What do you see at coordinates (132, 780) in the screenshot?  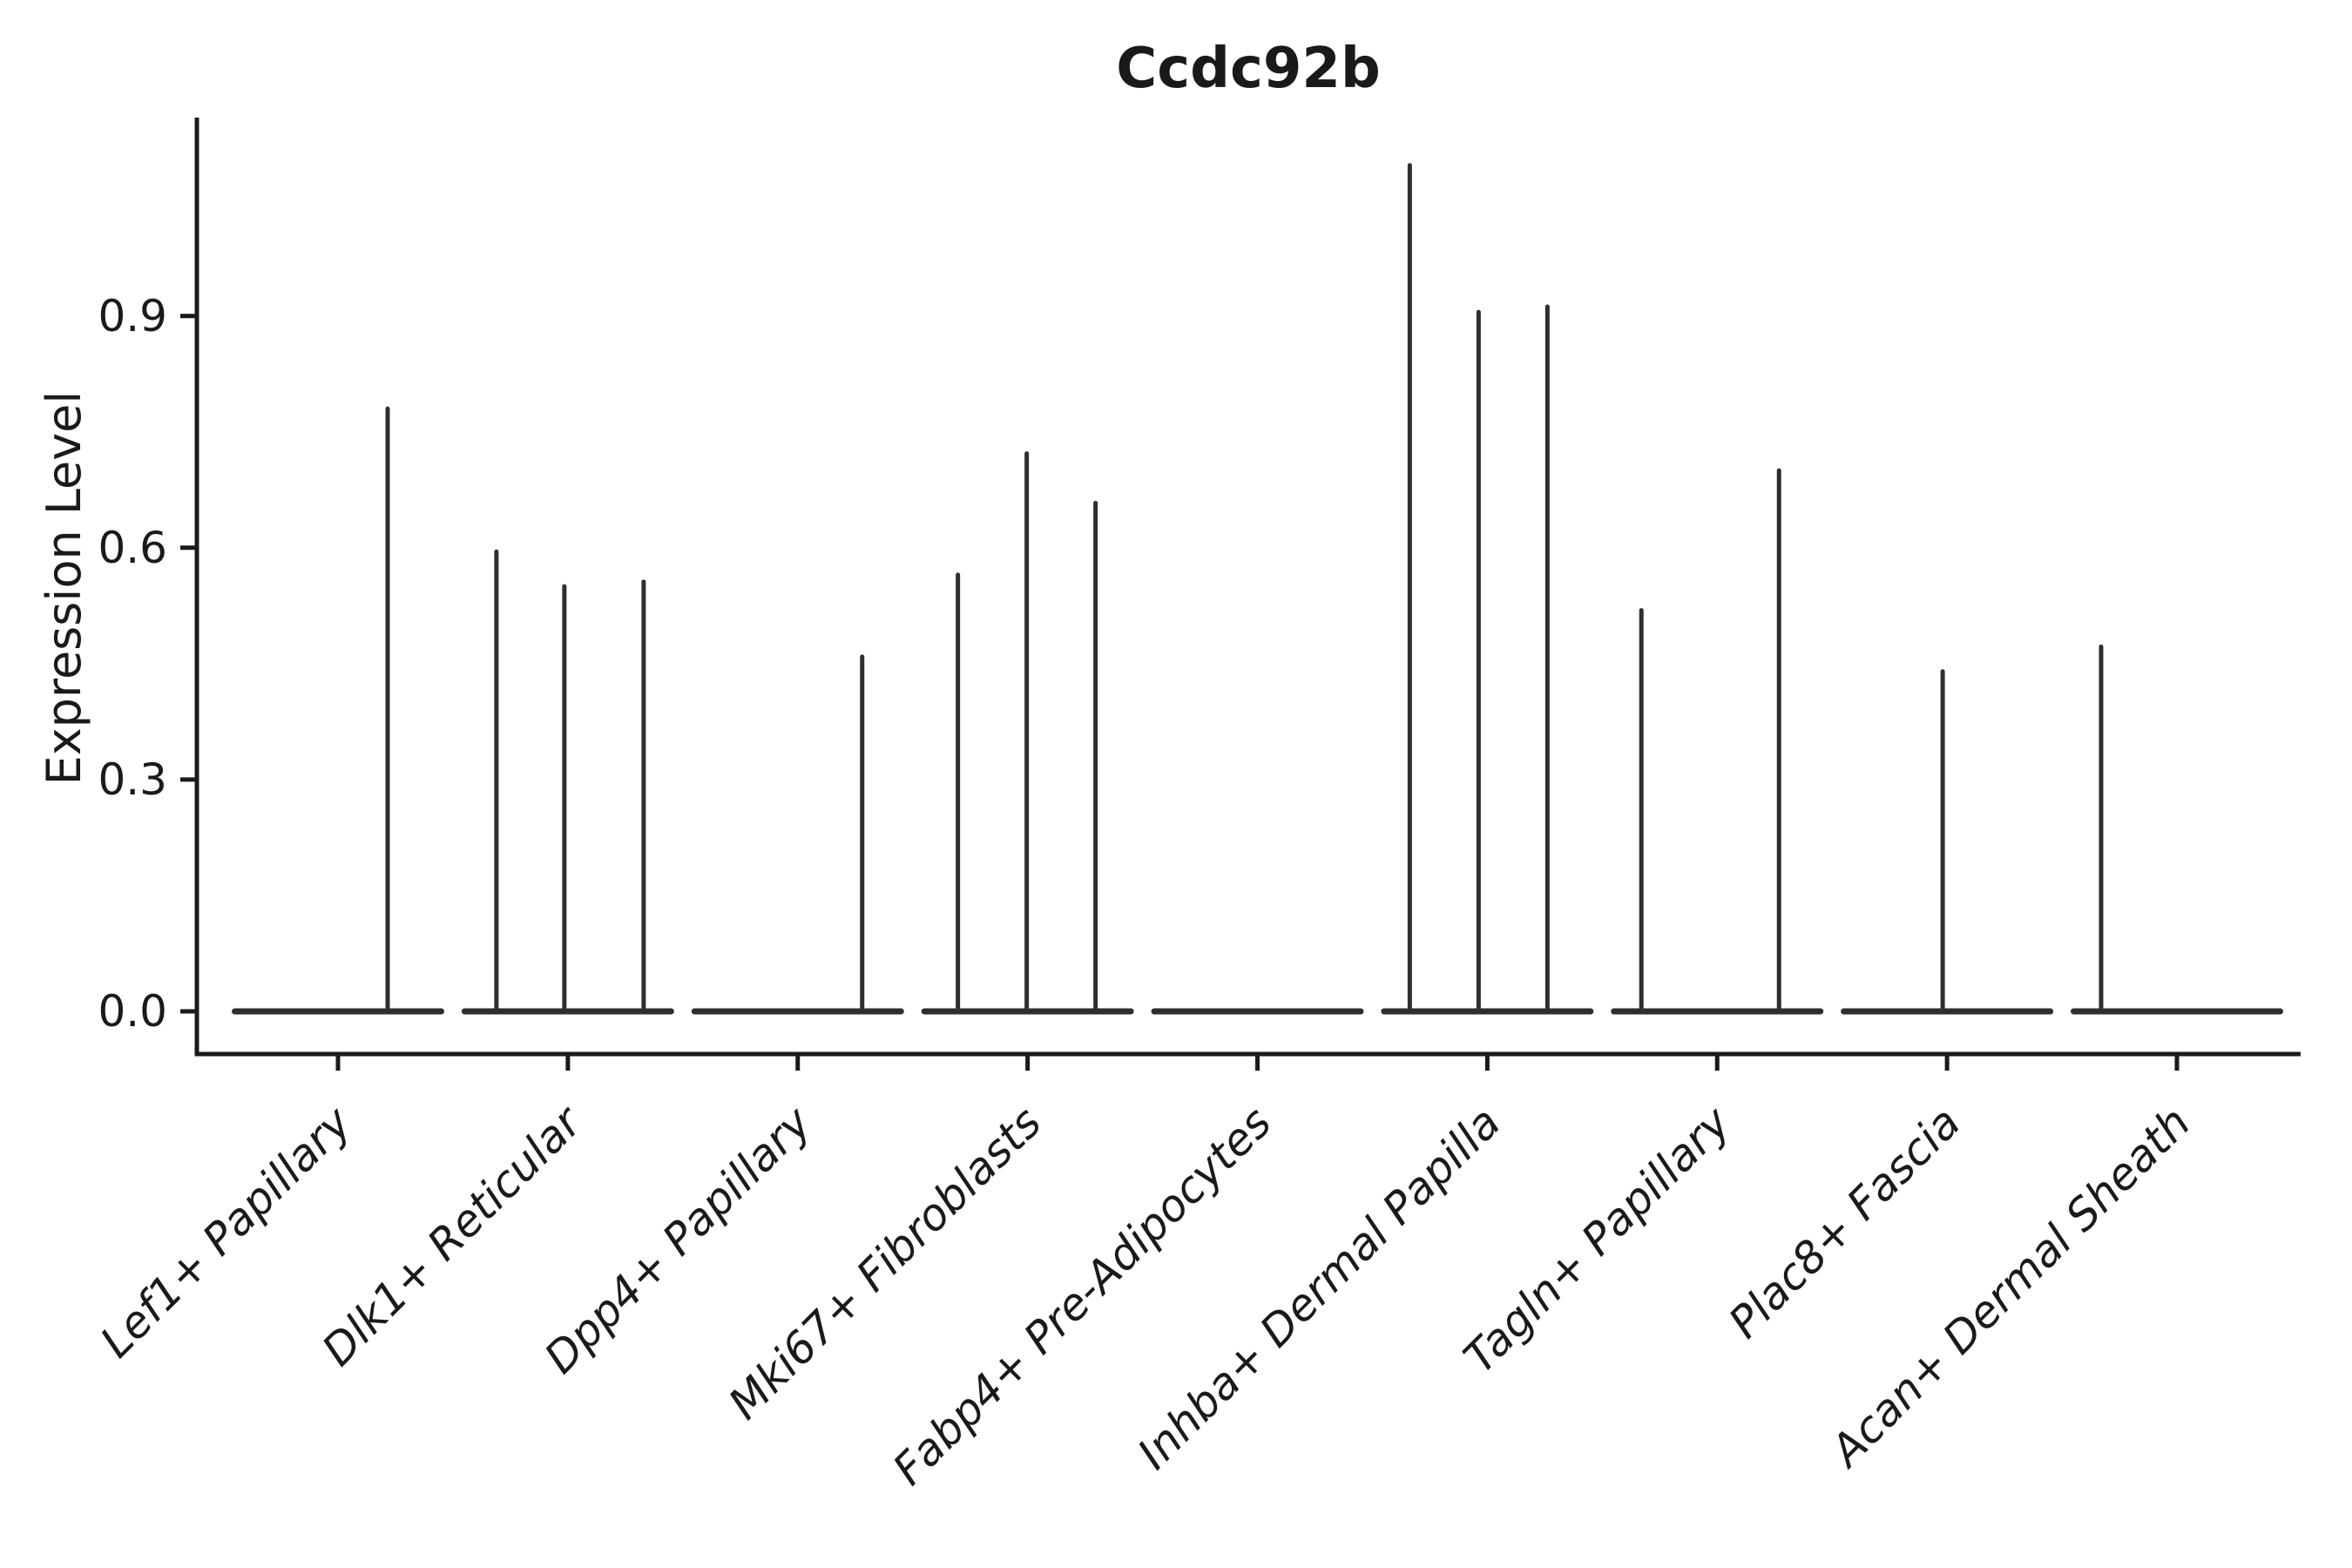 I see `ytick-label-1: 0.3` at bounding box center [132, 780].